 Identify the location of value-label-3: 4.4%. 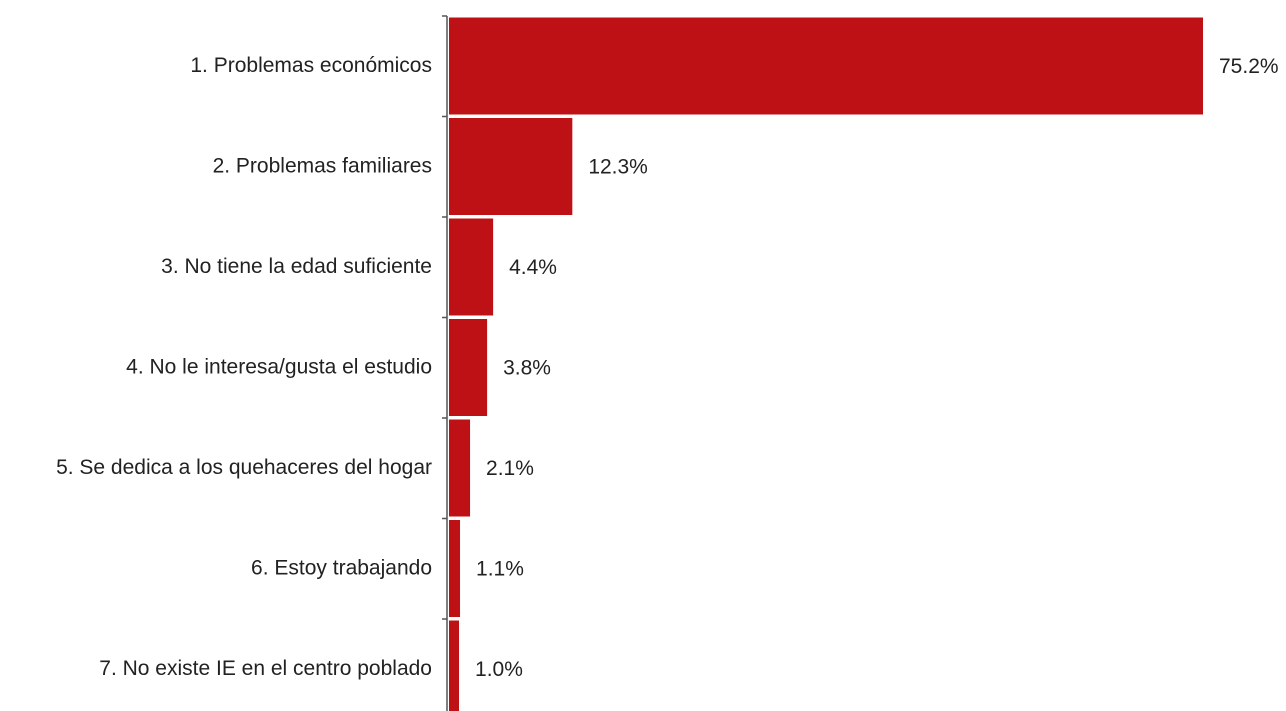
(533, 267).